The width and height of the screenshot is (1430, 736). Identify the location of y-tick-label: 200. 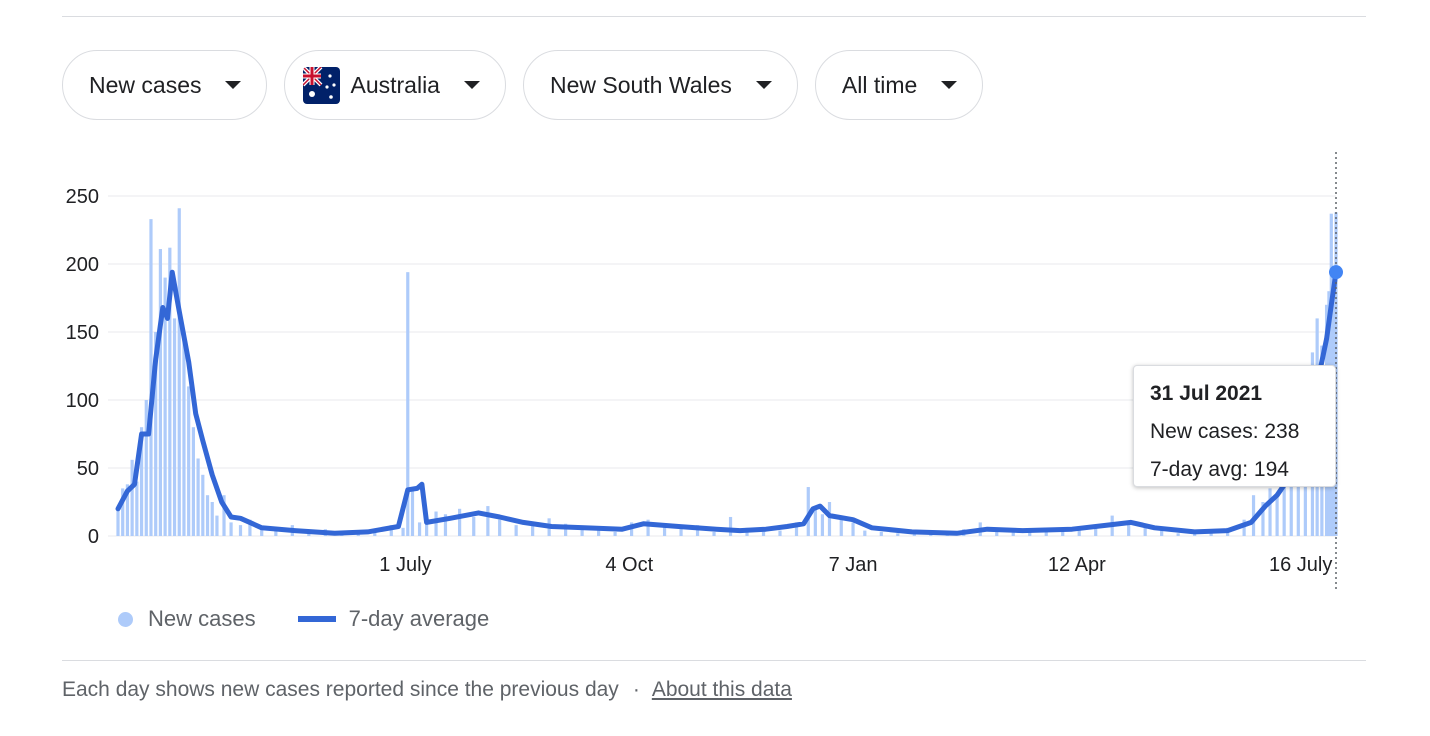
(82, 265).